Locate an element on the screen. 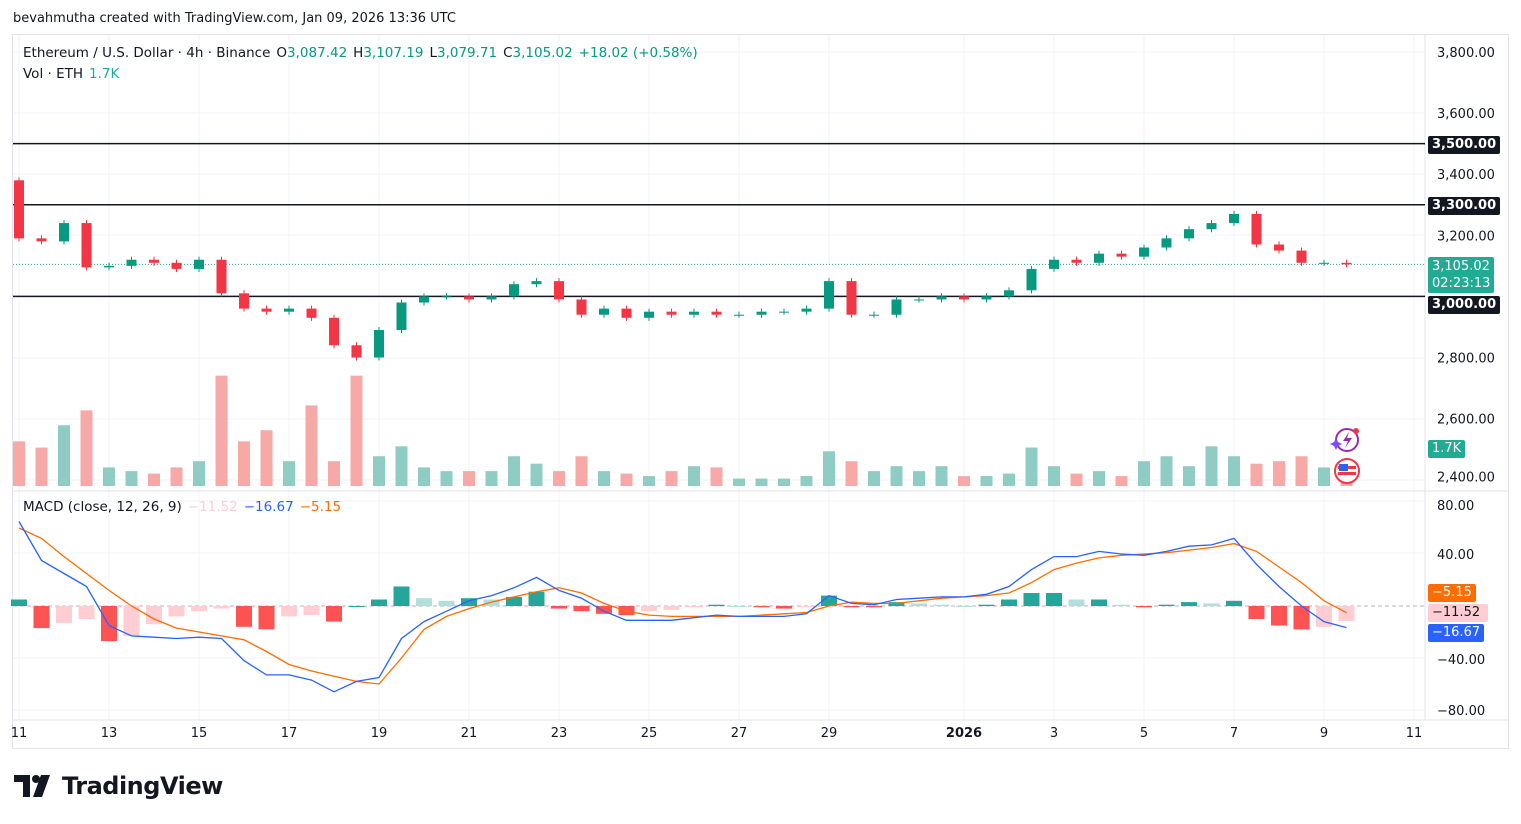 Image resolution: width=1521 pixels, height=824 pixels. macd-axis-label: 40.00 is located at coordinates (1455, 555).